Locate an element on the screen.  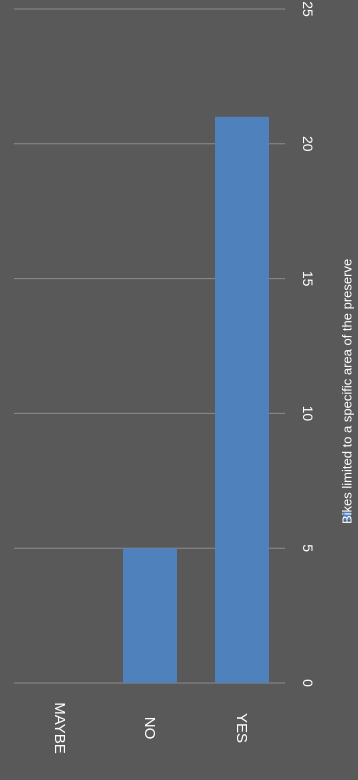
tick-label-5: 5 is located at coordinates (308, 548).